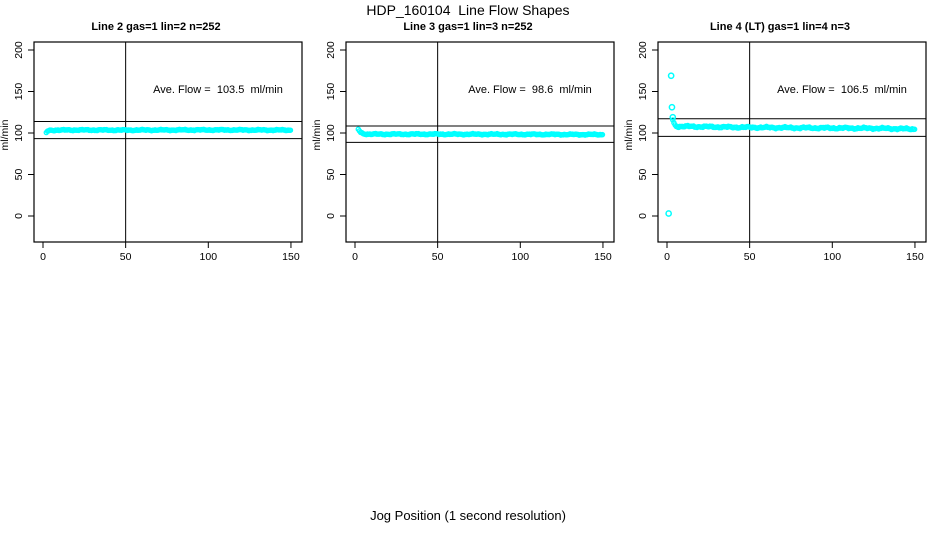  What do you see at coordinates (463, 152) in the screenshot?
I see `panel-line-3-plot-area: 0 50 100 150 0 50 100 150 200 ml/min` at bounding box center [463, 152].